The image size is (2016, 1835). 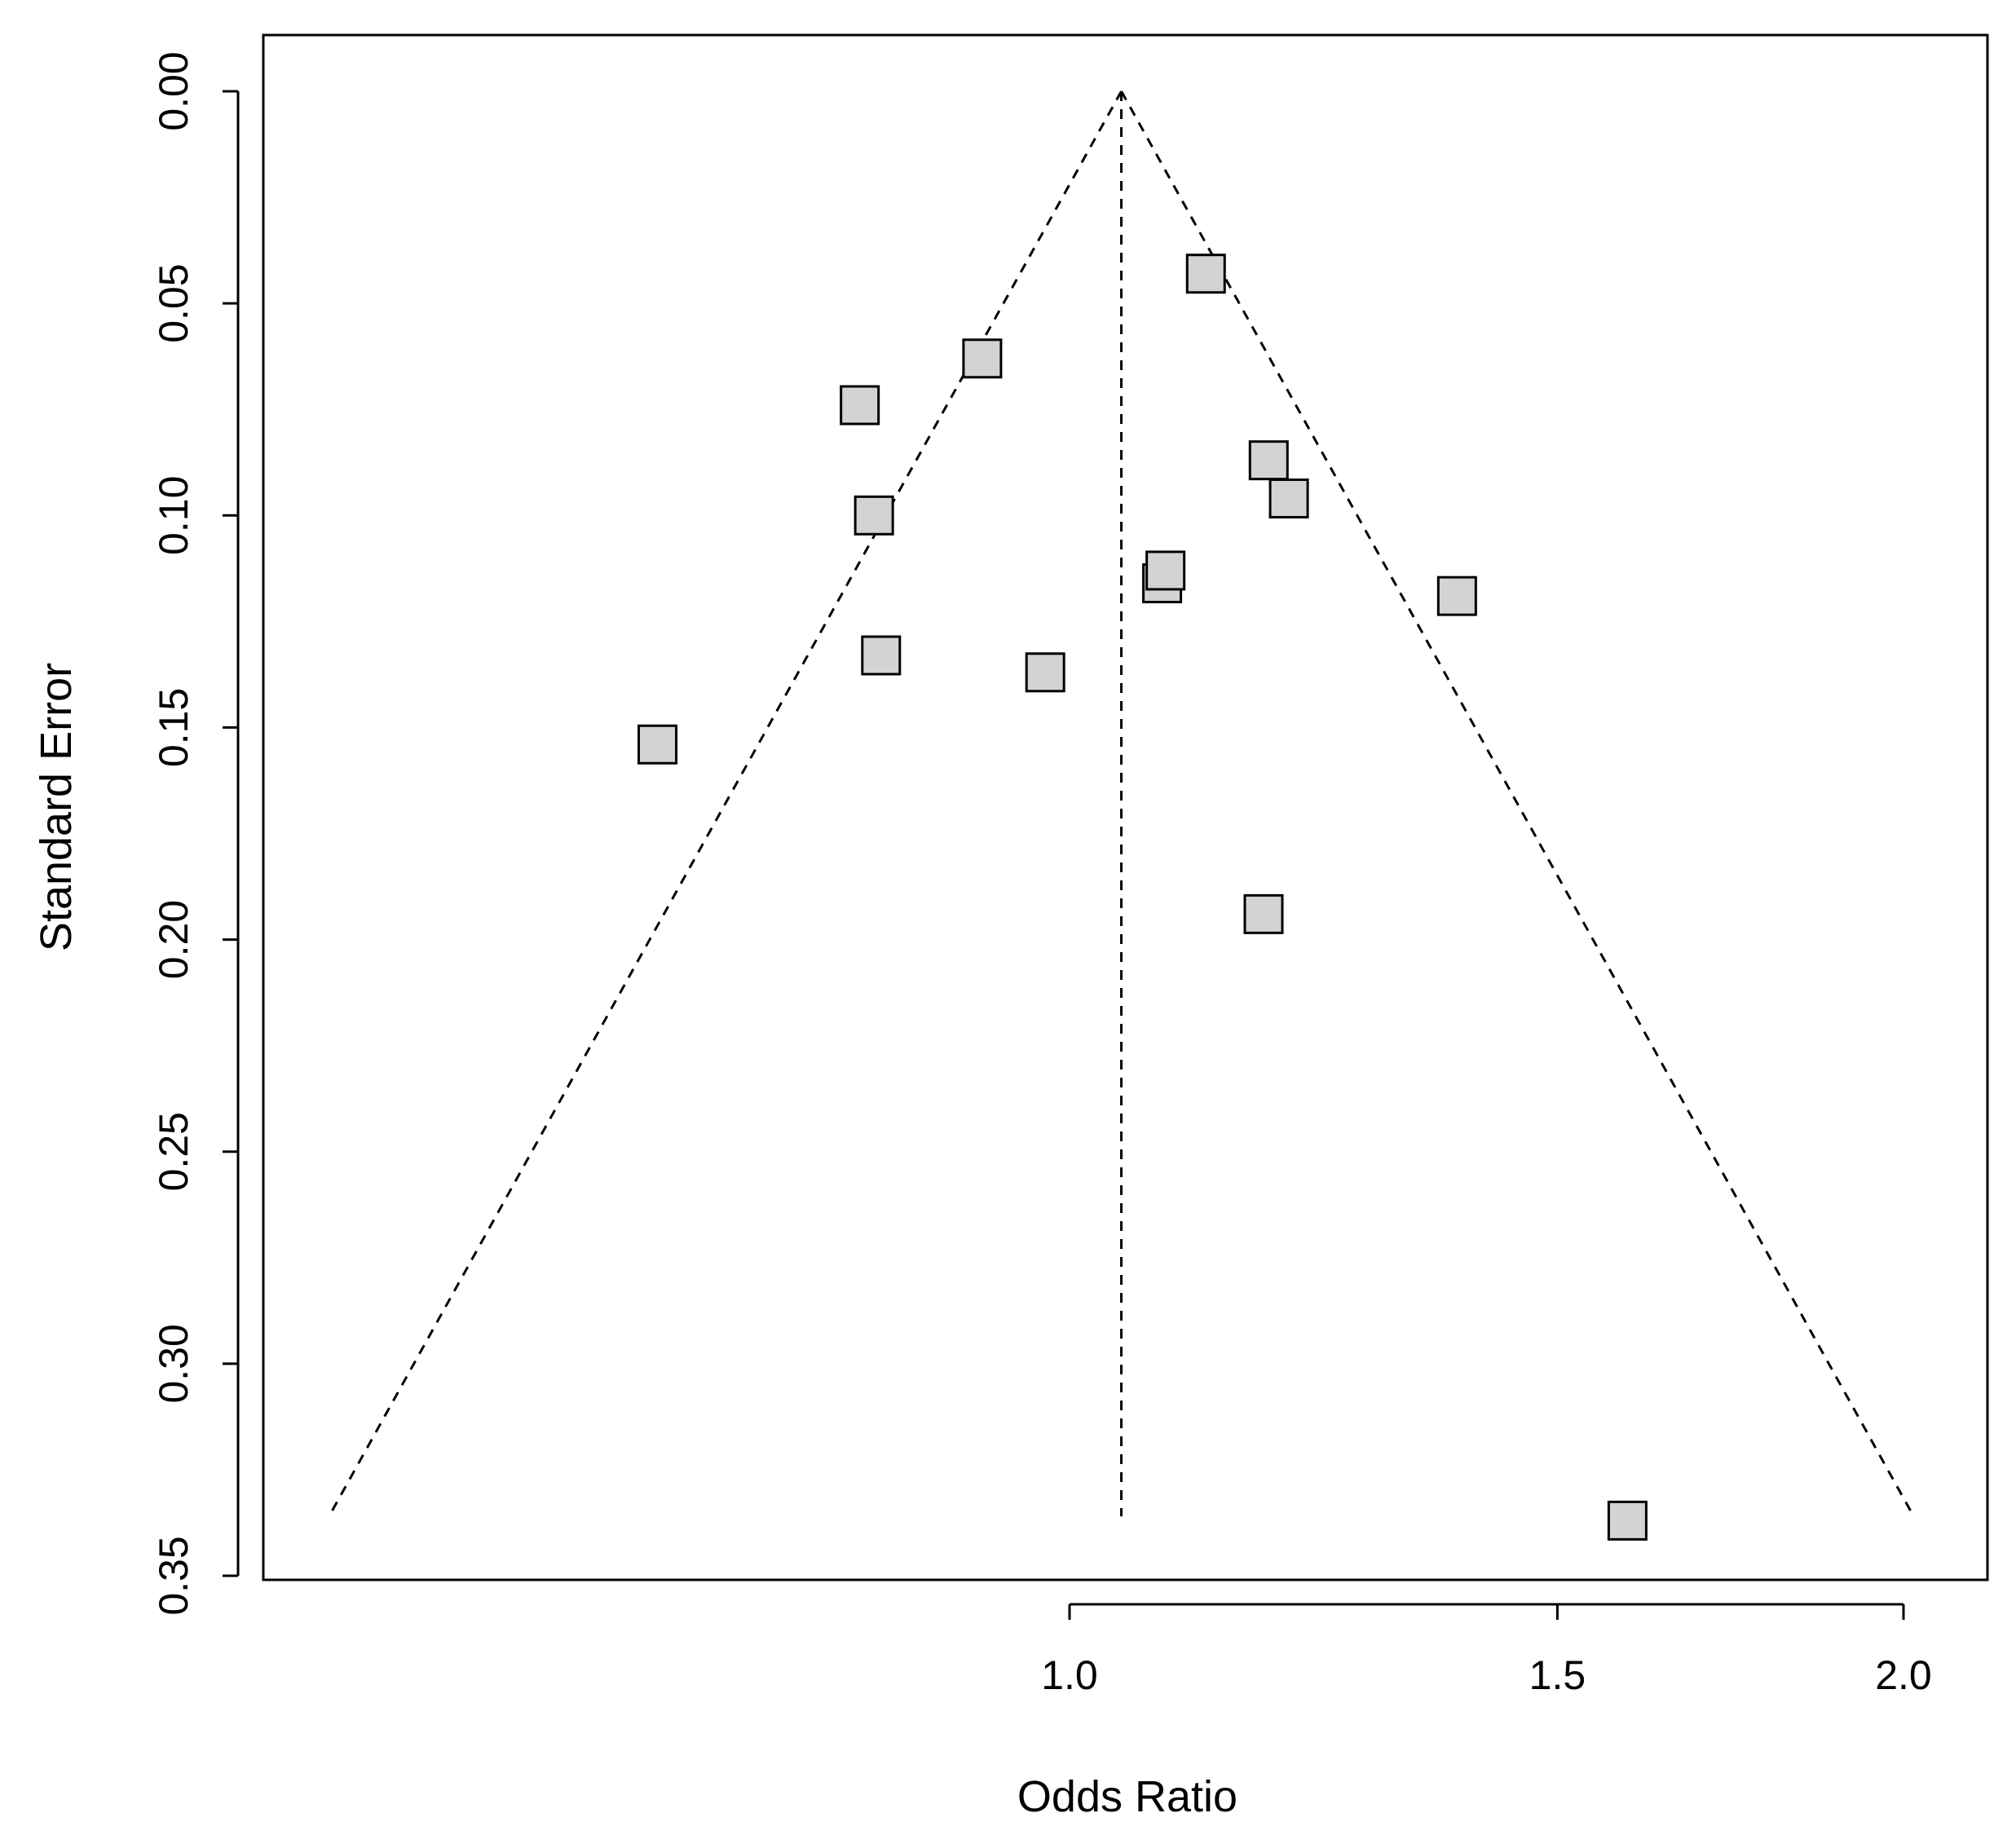 I want to click on x-axis: 1.0 1.5 2.0, so click(x=1486, y=1650).